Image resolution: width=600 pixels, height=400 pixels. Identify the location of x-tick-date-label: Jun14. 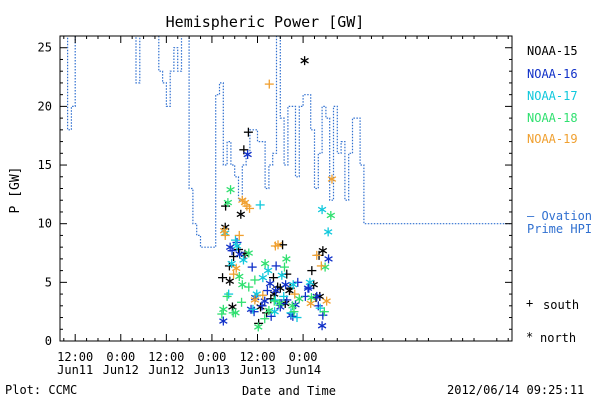
(303, 370).